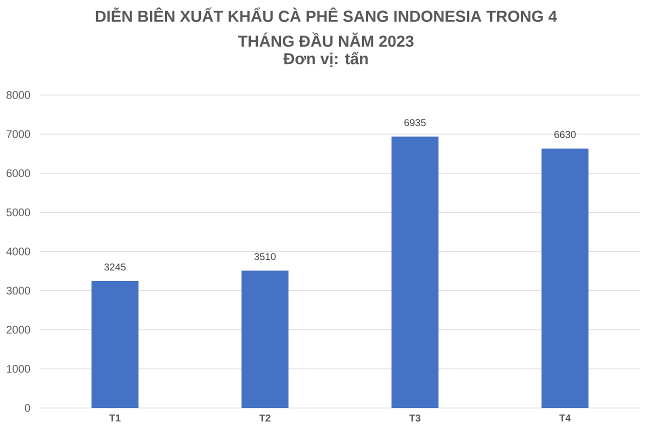  Describe the element at coordinates (265, 256) in the screenshot. I see `data-label: 3510` at that location.